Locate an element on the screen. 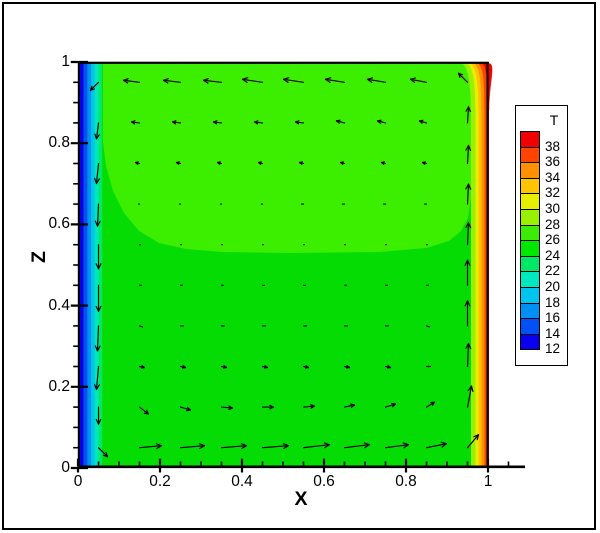 This screenshot has height=533, width=600. z-tick-label: 0 is located at coordinates (65, 467).